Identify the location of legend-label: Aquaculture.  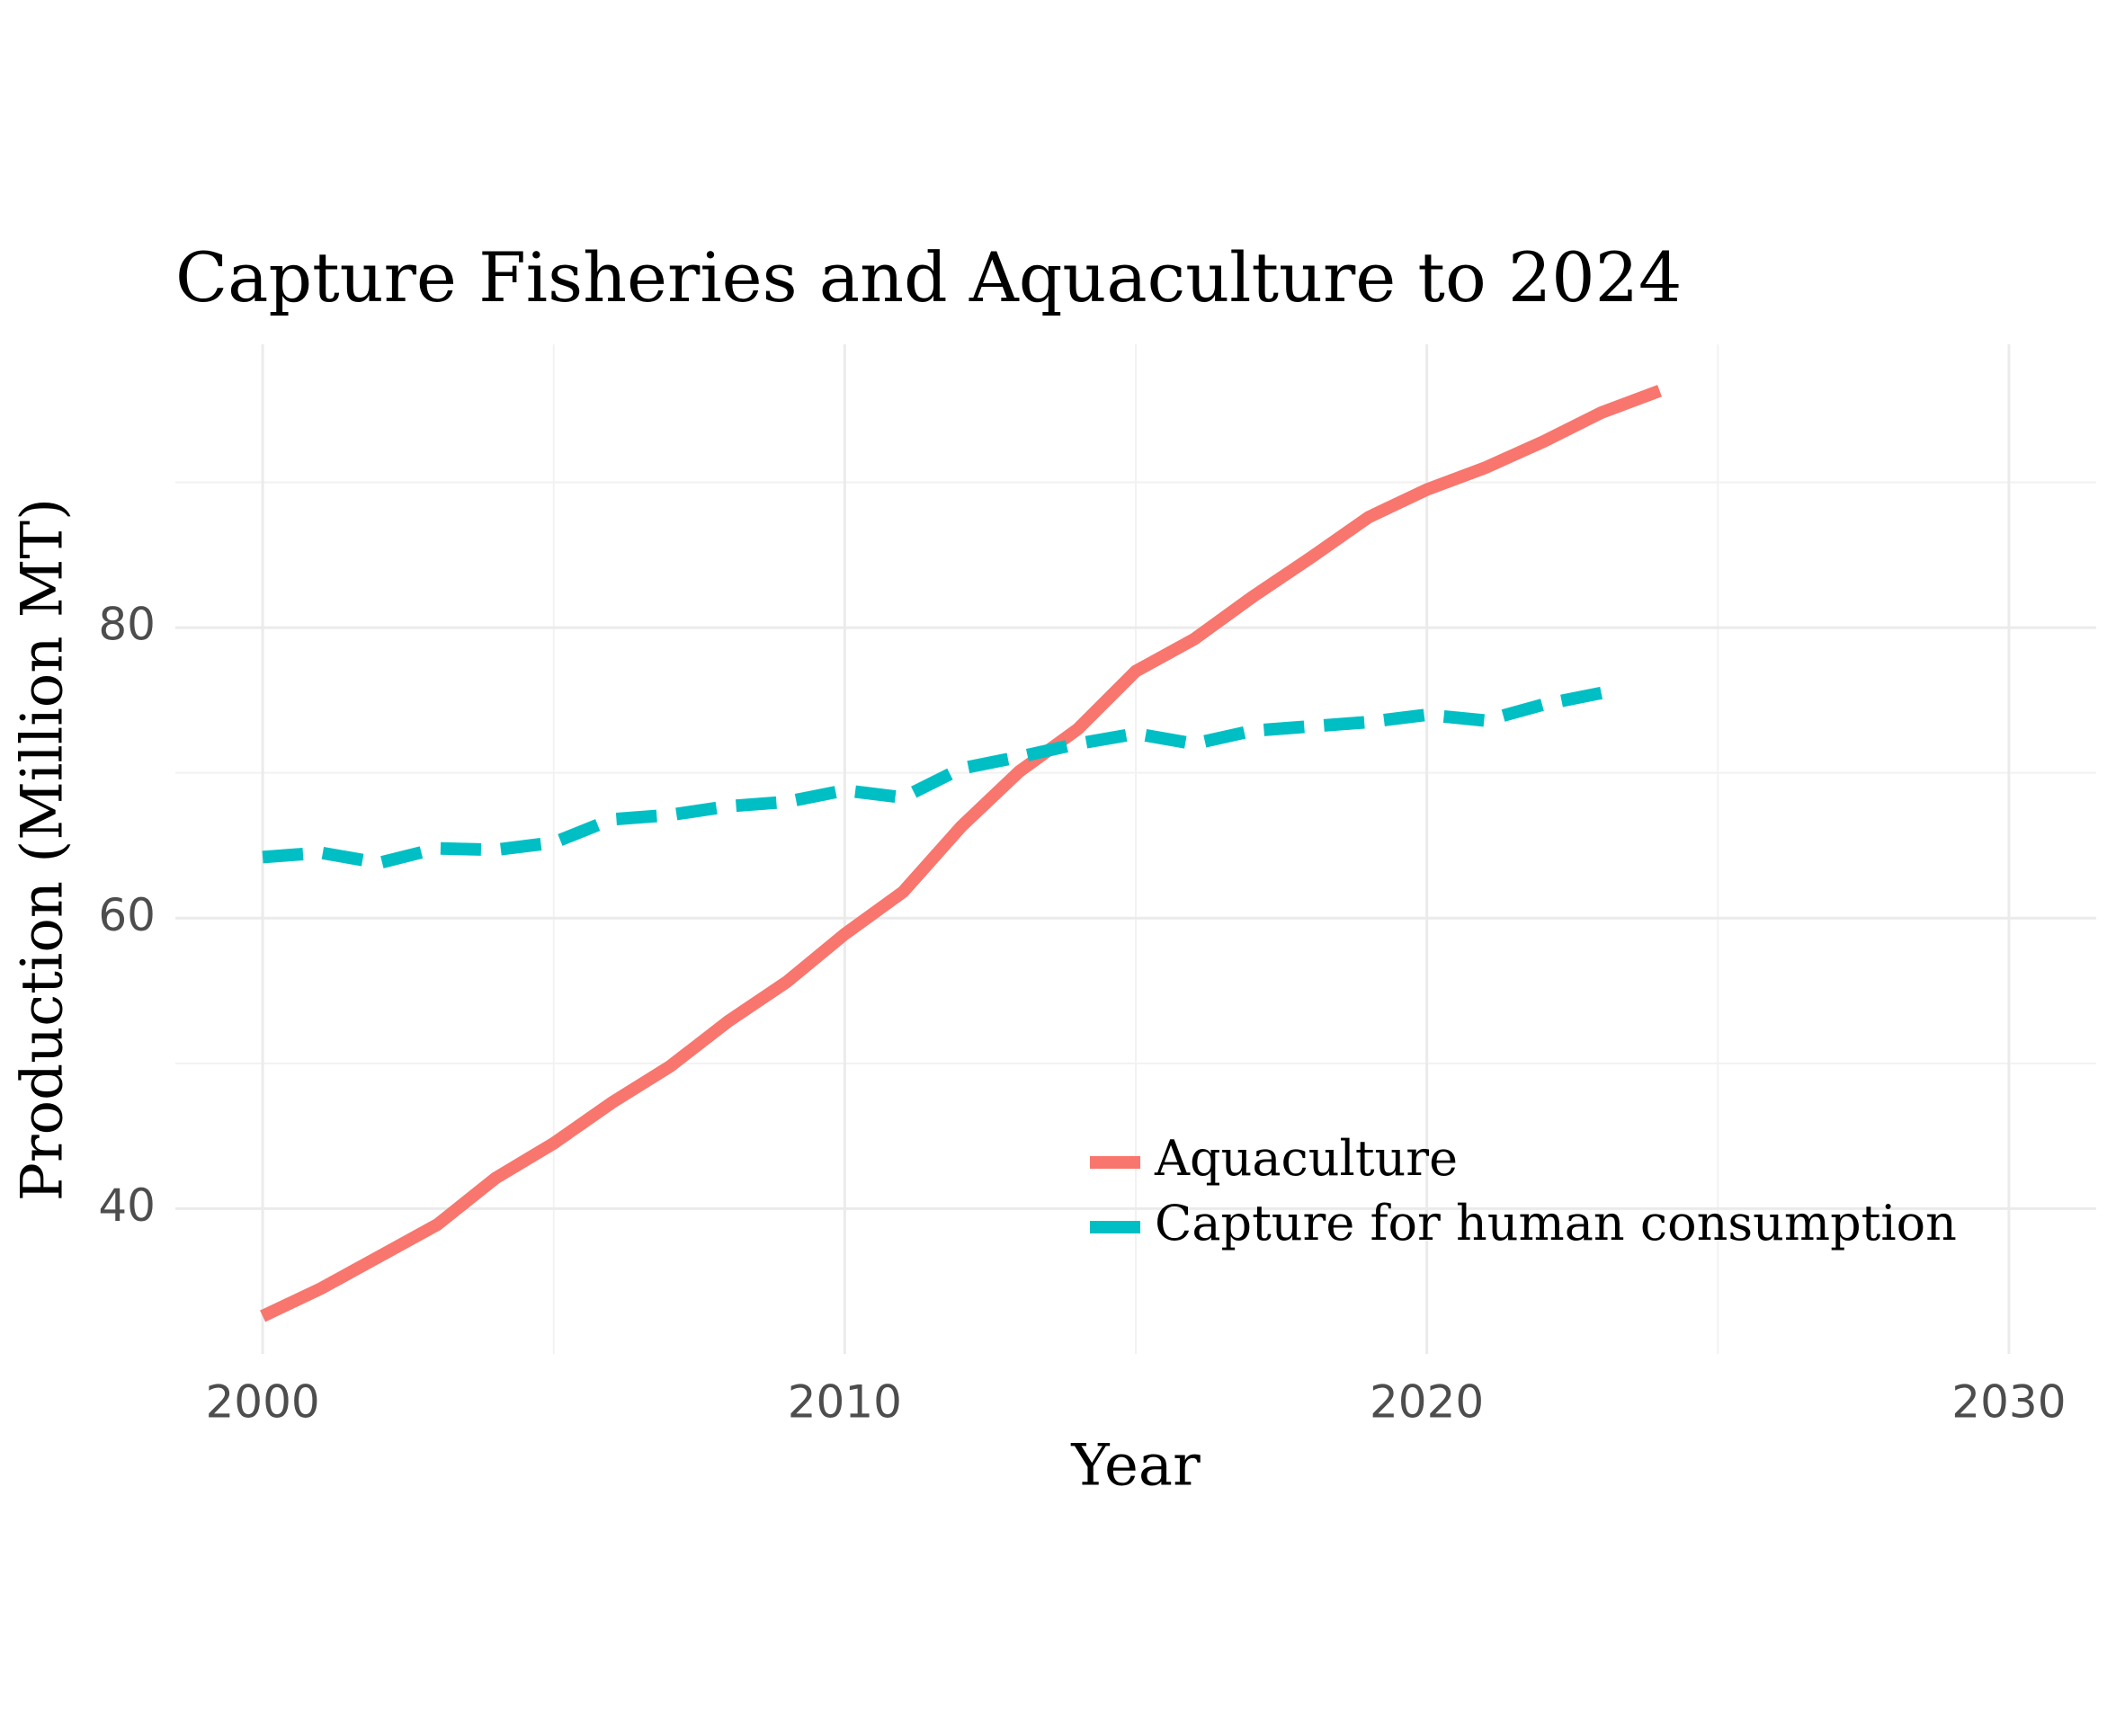
(1306, 1158).